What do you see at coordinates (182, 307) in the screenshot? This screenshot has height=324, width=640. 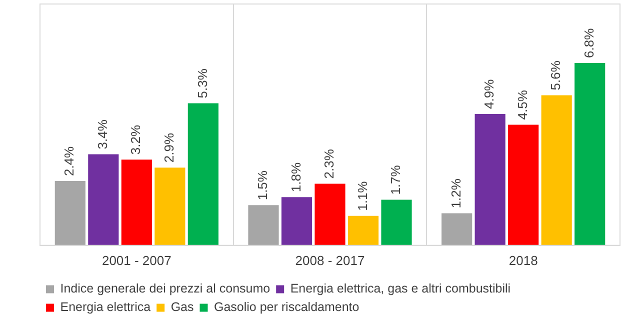 I see `legend-label: Gas` at bounding box center [182, 307].